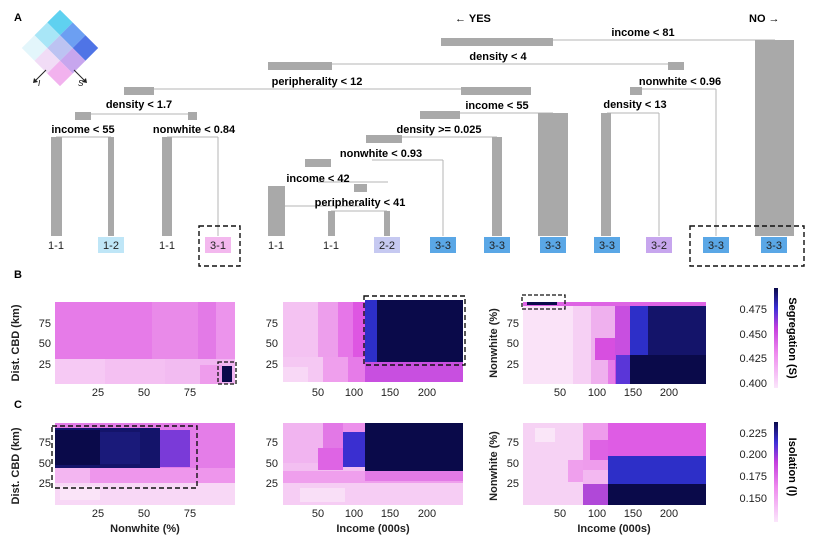 This screenshot has height=554, width=830. I want to click on panel-b-label: B, so click(18, 275).